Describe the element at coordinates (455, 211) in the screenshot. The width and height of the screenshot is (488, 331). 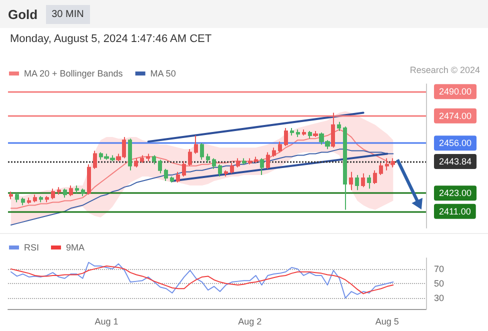
I see `y-tick-label: 2411.00` at that location.